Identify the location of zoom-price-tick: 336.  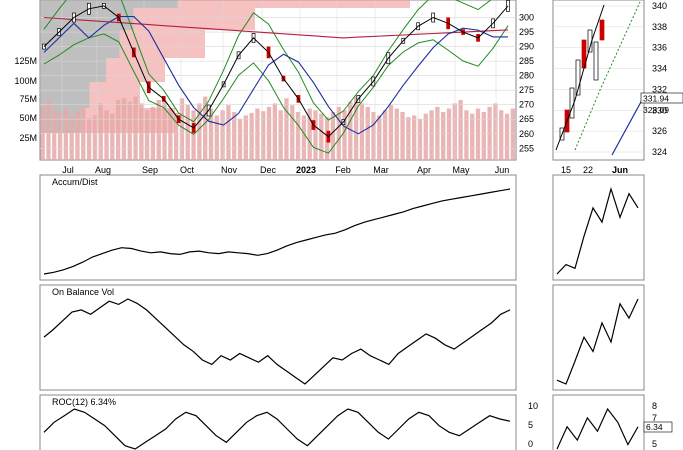
(659, 48).